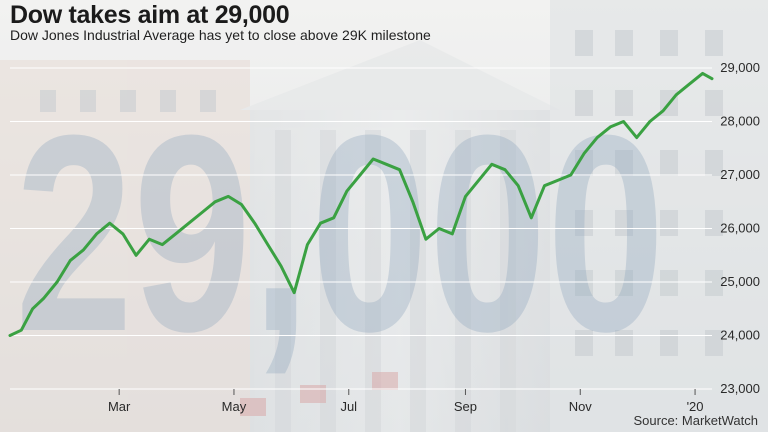 The height and width of the screenshot is (432, 768). I want to click on x-tick-label: Jul, so click(348, 406).